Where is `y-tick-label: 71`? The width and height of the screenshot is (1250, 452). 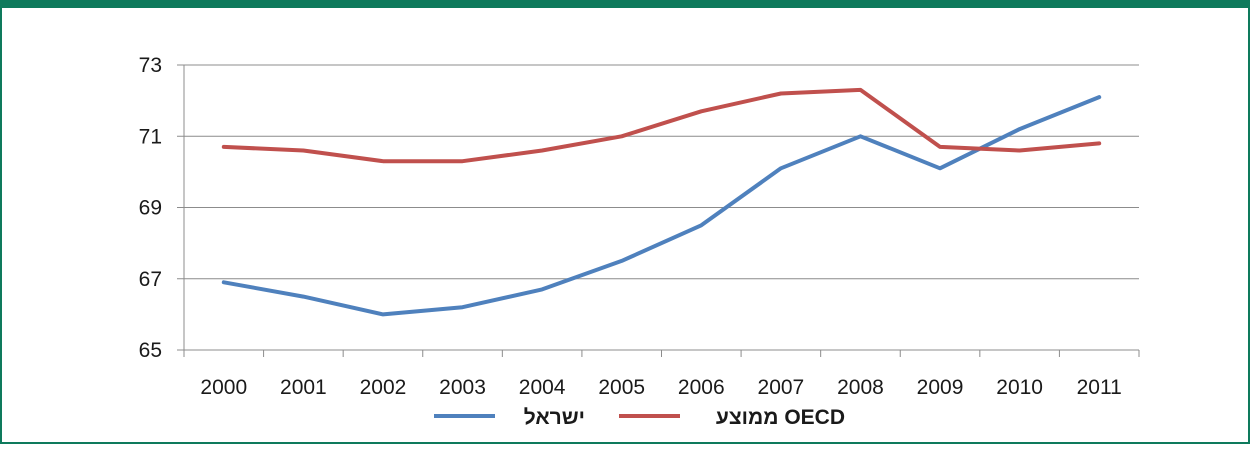
y-tick-label: 71 is located at coordinates (150, 136).